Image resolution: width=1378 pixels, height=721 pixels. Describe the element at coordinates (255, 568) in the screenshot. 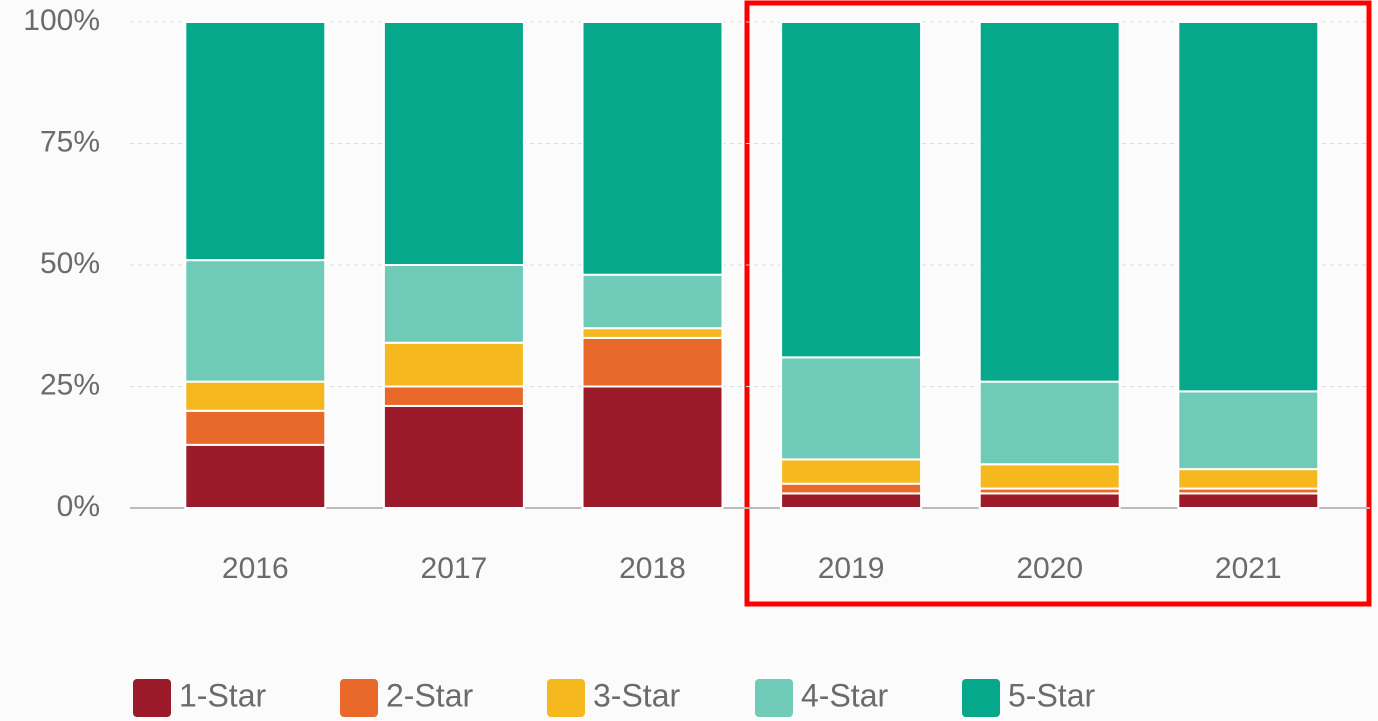

I see `x-tick-label: 2016` at that location.